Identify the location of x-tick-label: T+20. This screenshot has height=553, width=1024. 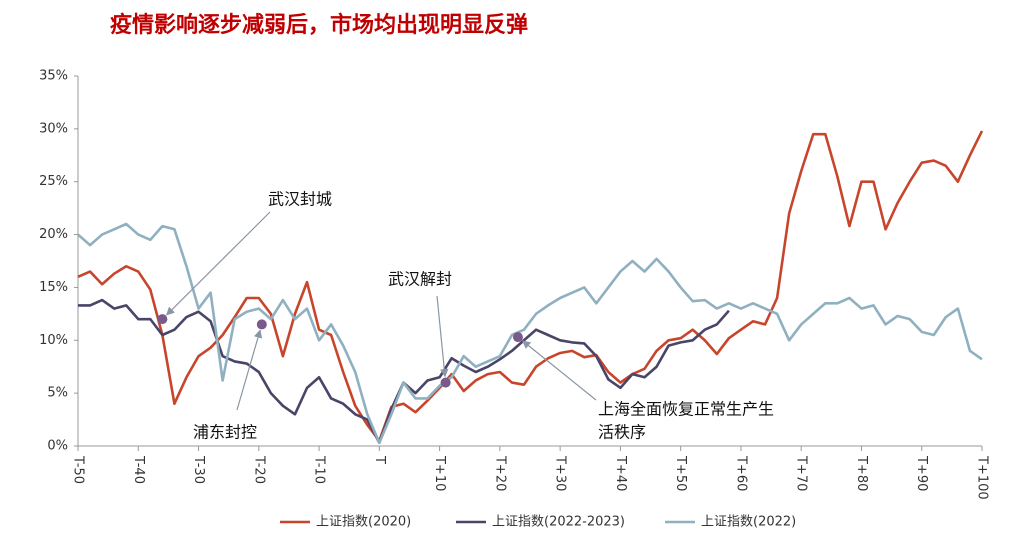
(499, 473).